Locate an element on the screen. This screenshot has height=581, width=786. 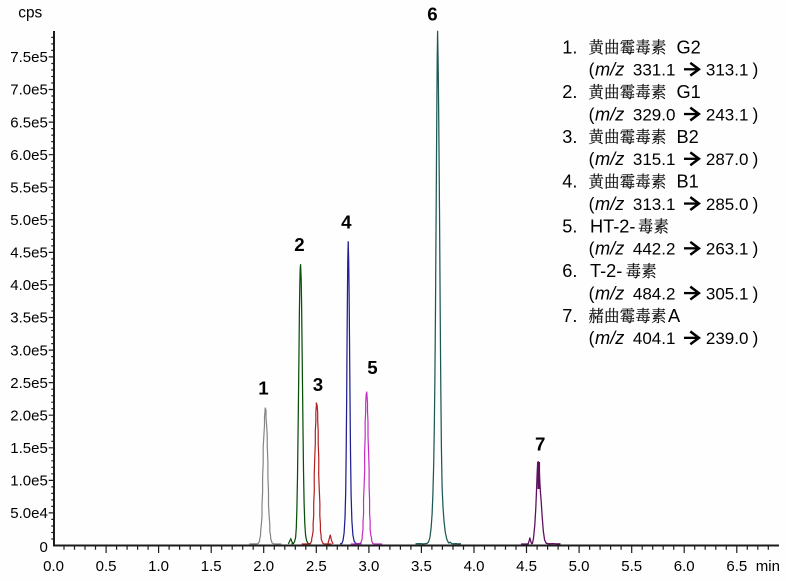
svg-text: 263.1 is located at coordinates (727, 249).